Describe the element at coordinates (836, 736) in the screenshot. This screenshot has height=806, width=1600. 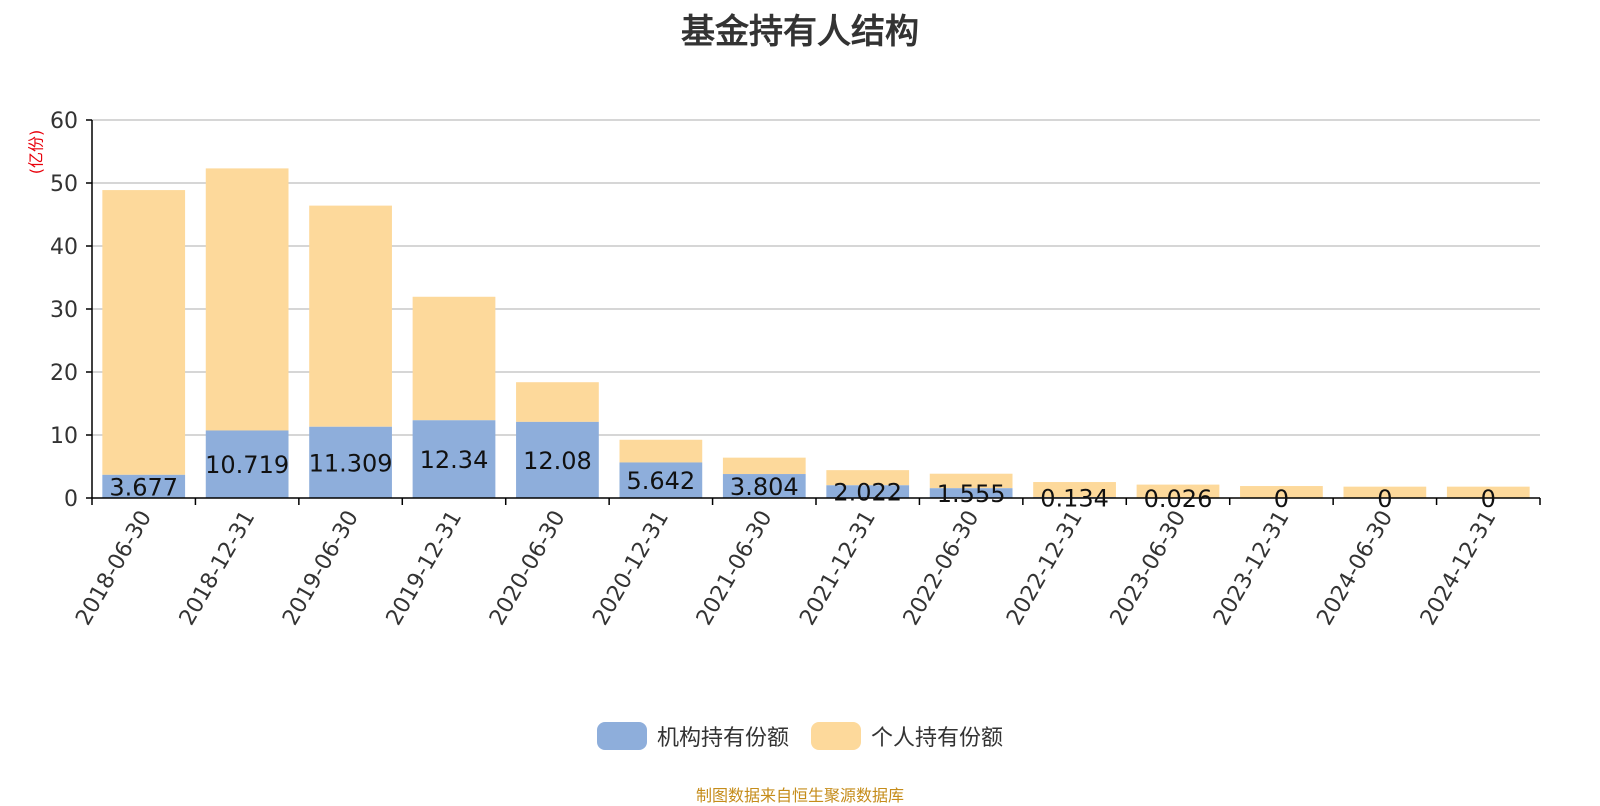
I see `legend-swatch-individual` at that location.